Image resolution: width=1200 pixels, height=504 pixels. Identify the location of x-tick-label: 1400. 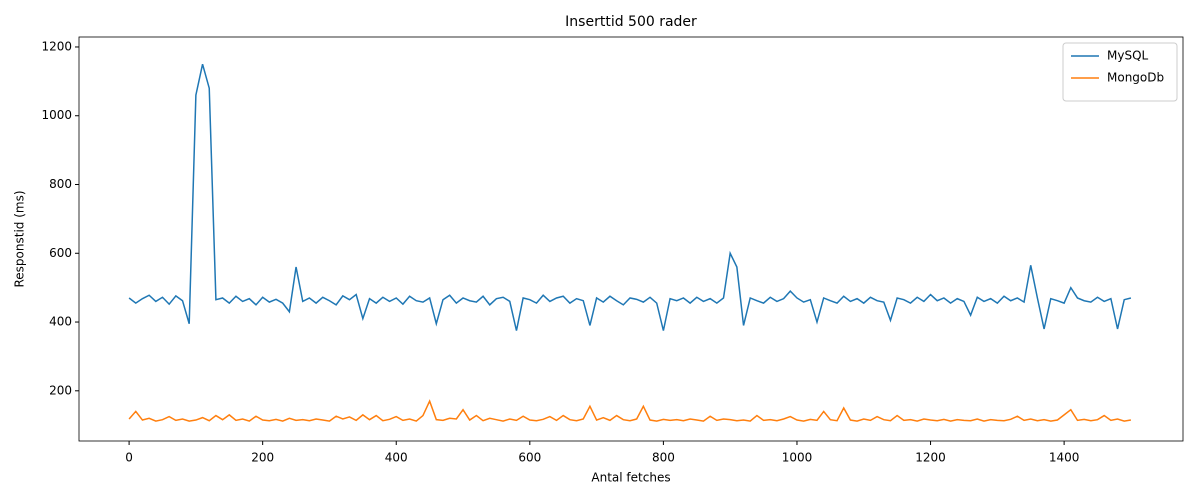
(1064, 458).